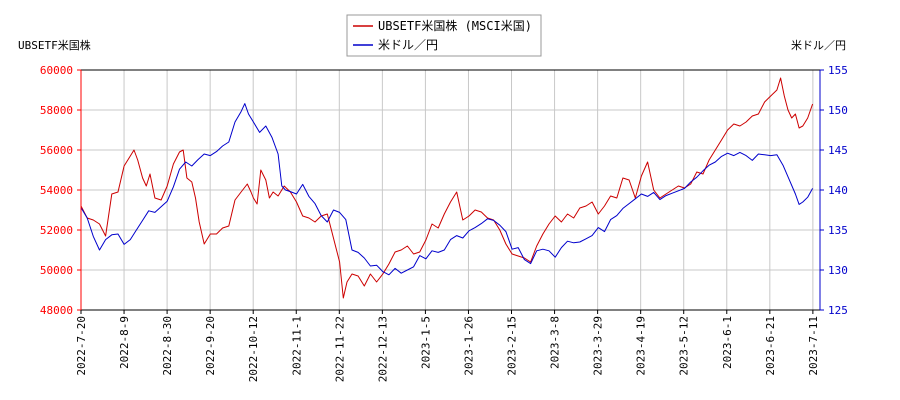 This screenshot has width=900, height=400. What do you see at coordinates (468, 346) in the screenshot?
I see `x-tick-label: 2023-1-26` at bounding box center [468, 346].